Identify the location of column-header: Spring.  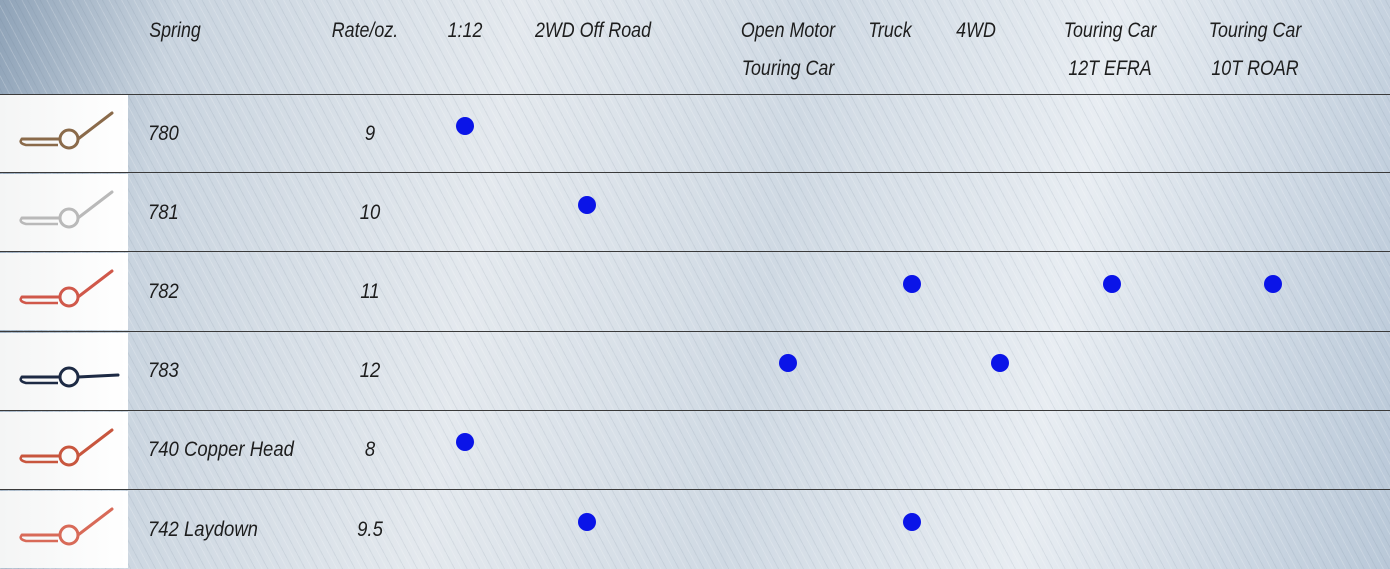
(175, 30).